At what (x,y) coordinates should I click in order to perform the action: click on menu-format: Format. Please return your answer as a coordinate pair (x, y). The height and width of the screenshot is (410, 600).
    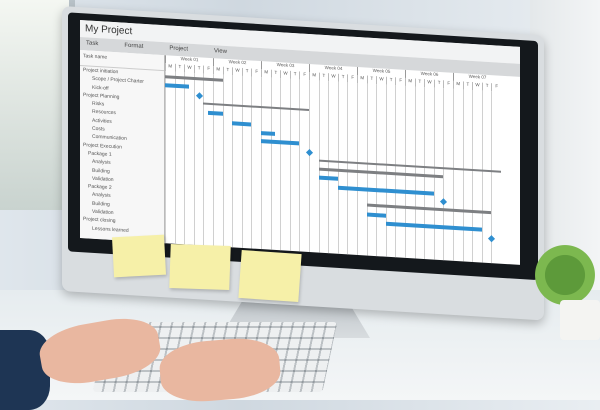
    Looking at the image, I should click on (134, 46).